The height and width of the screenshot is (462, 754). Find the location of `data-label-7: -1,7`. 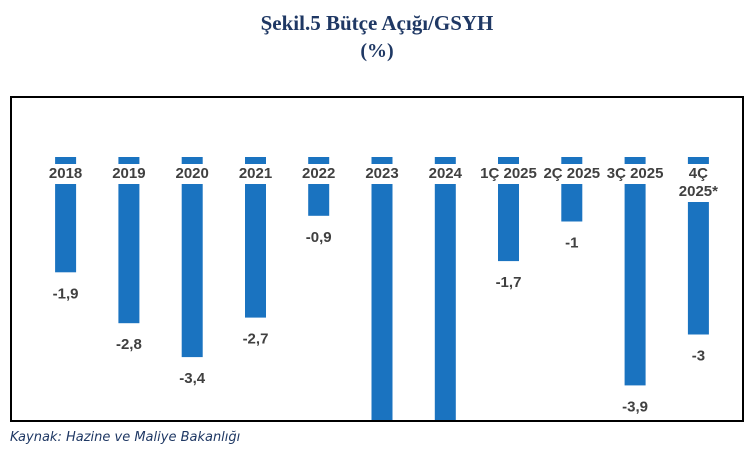

data-label-7: -1,7 is located at coordinates (509, 282).